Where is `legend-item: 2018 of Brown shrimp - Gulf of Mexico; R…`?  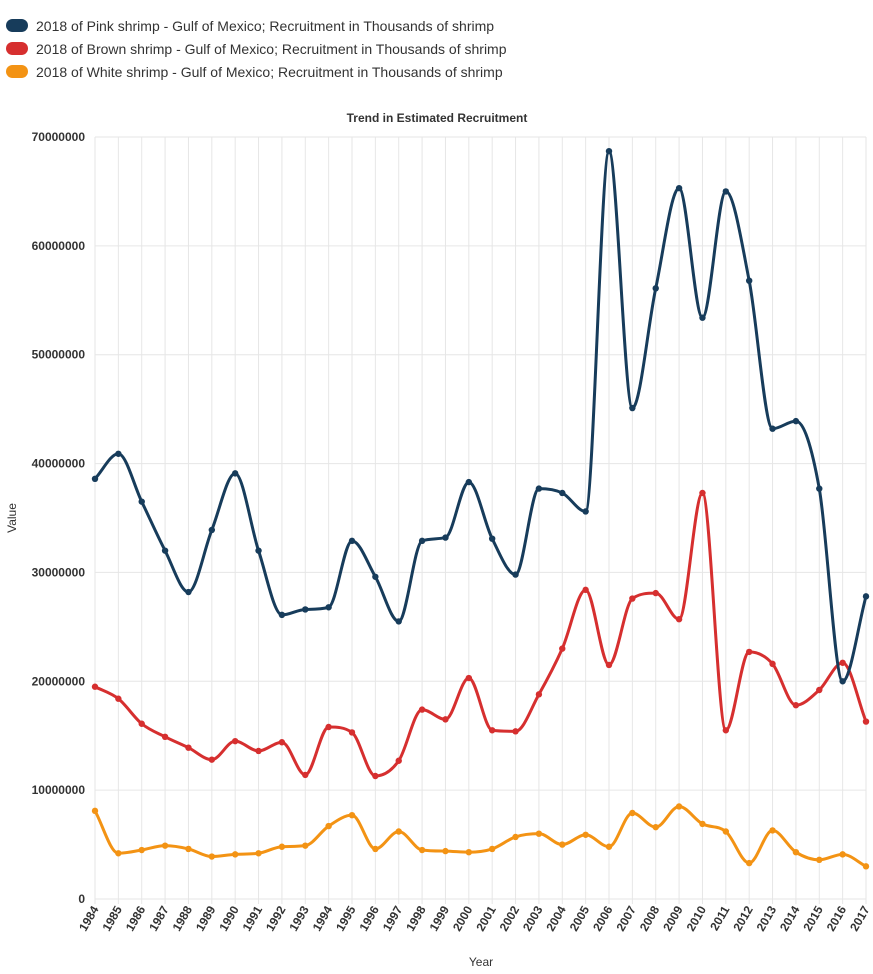
legend-item: 2018 of Brown shrimp - Gulf of Mexico; R… is located at coordinates (256, 48).